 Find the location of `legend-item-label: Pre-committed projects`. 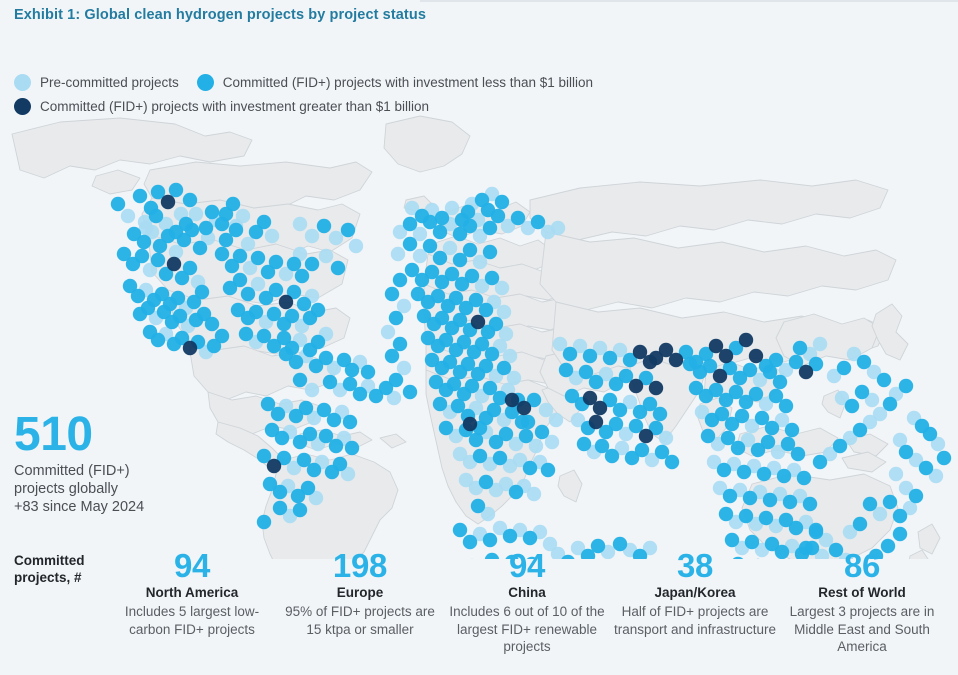

legend-item-label: Pre-committed projects is located at coordinates (109, 82).